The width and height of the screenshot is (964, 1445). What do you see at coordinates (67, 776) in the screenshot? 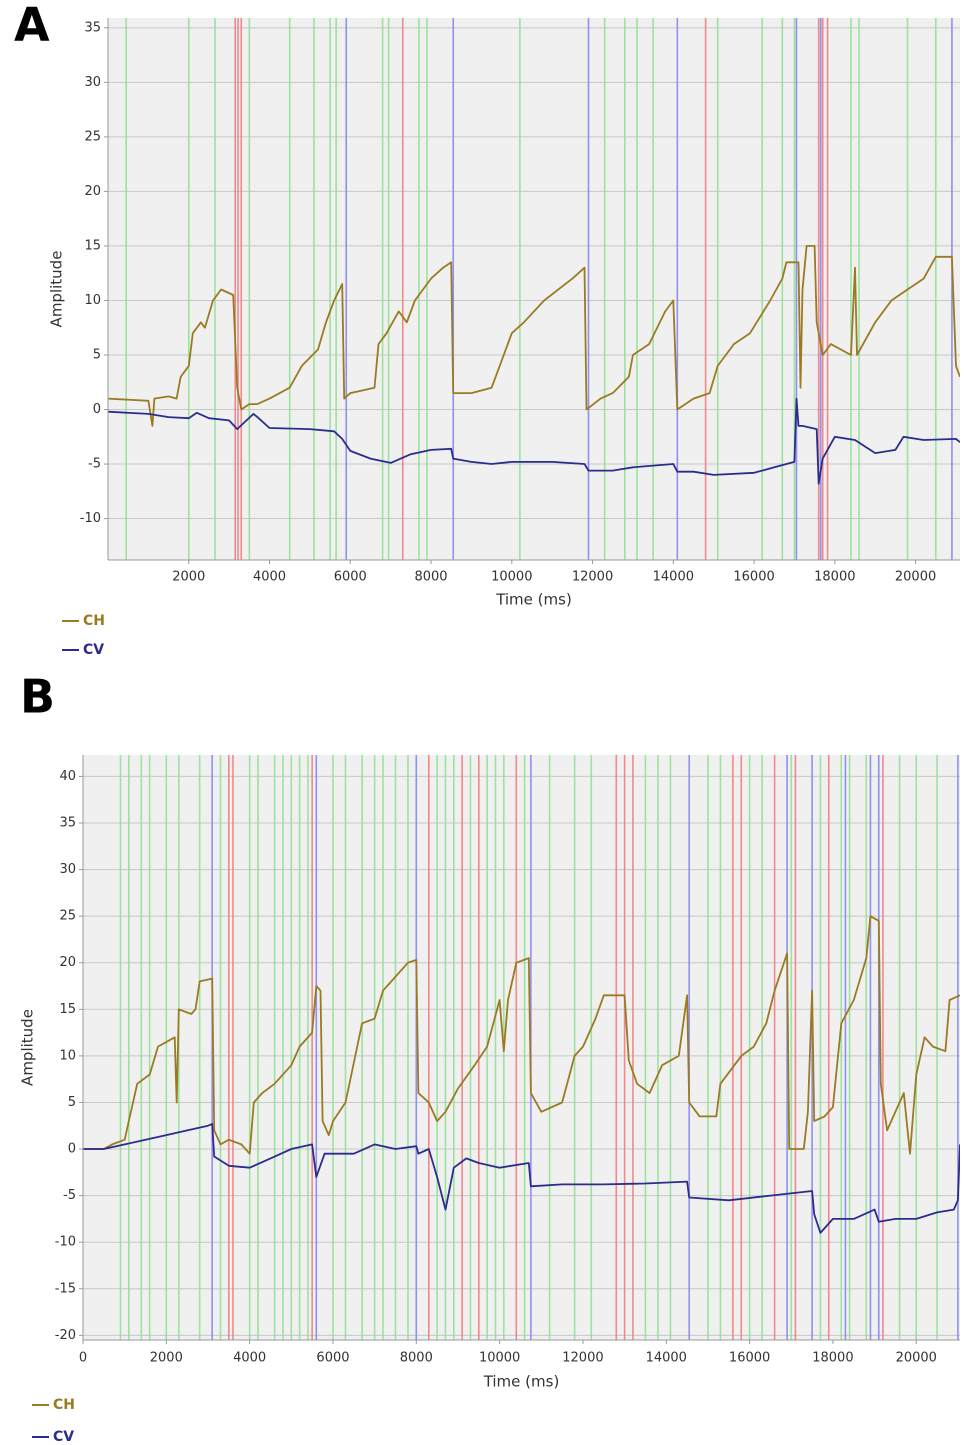
I see `y-tick-label: 40` at bounding box center [67, 776].